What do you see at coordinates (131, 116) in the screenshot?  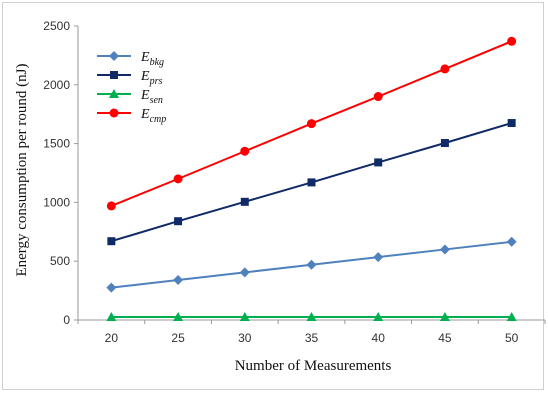 I see `legend-entry-cmp: Ecmp` at bounding box center [131, 116].